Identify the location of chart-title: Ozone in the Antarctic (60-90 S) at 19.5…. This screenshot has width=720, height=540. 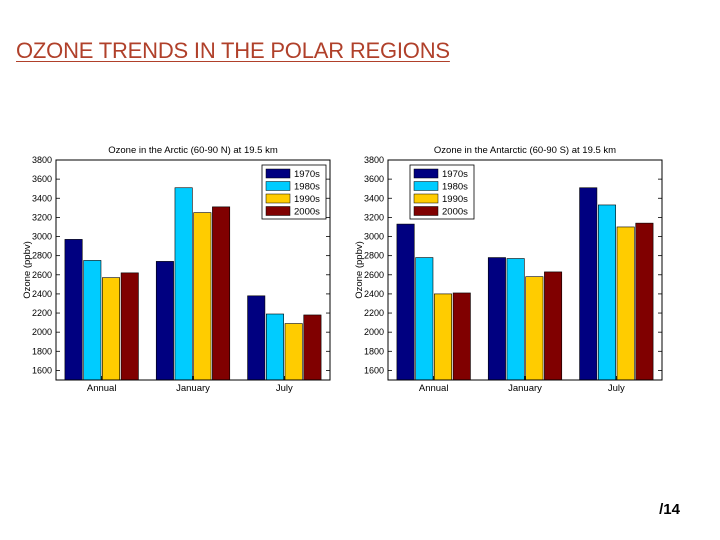
(525, 150).